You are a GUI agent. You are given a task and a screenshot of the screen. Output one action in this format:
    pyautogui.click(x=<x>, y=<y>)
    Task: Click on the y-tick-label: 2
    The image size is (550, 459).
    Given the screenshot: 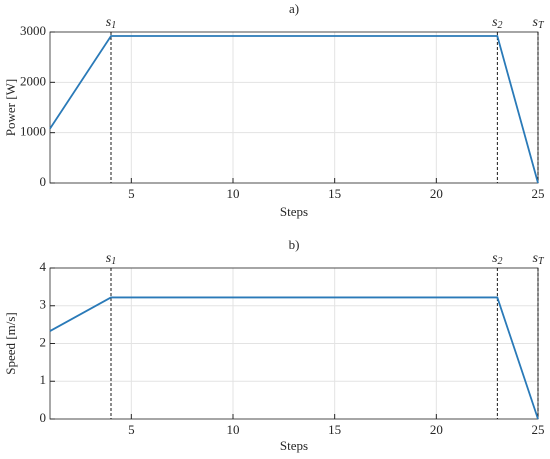 What is the action you would take?
    pyautogui.click(x=43, y=341)
    